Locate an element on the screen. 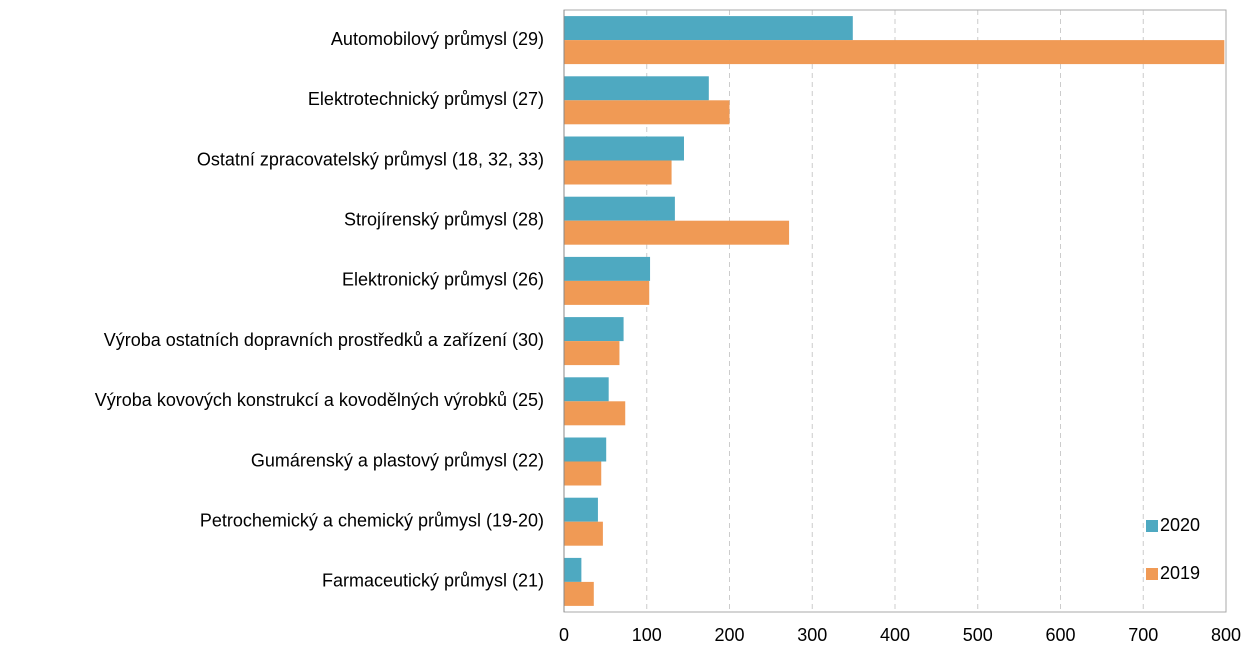 This screenshot has width=1248, height=651. x-tick-label: 600 is located at coordinates (1060, 635).